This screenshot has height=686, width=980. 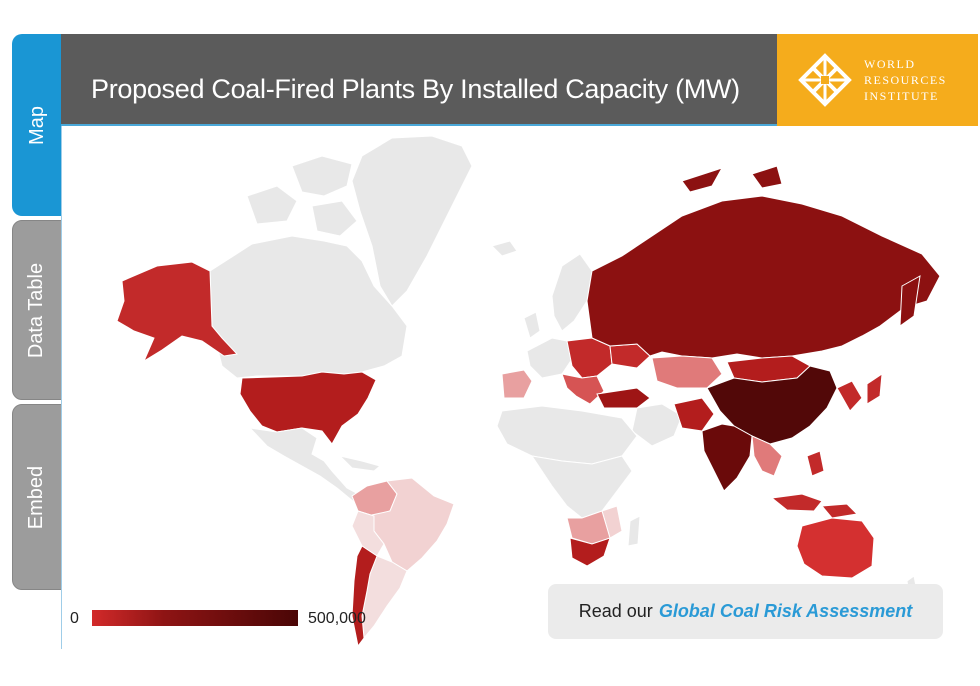 I want to click on russia-shape, so click(x=763, y=277).